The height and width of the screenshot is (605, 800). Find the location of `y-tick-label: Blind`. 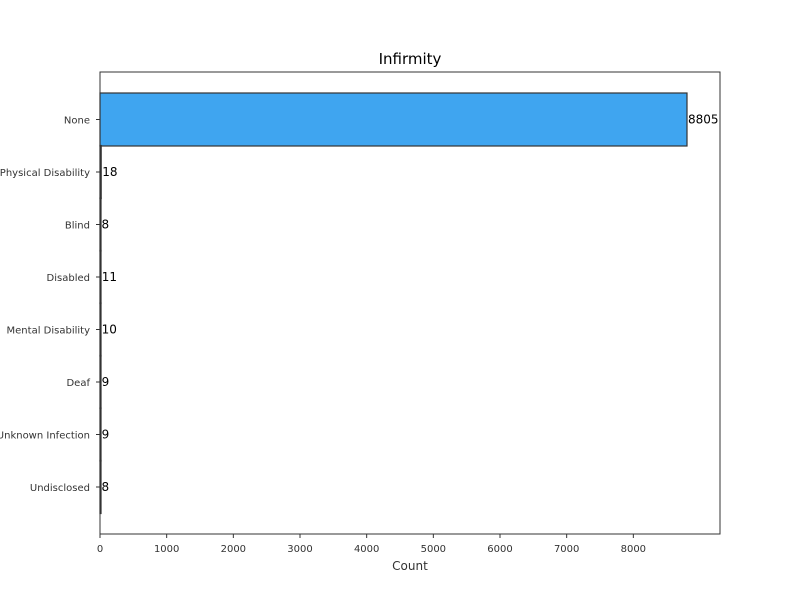

y-tick-label: Blind is located at coordinates (77, 226).